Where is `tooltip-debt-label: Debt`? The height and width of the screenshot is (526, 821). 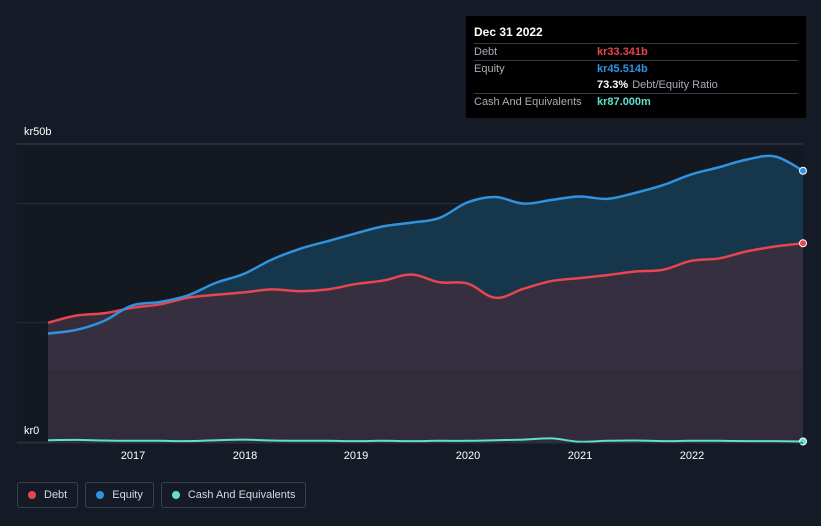
tooltip-debt-label: Debt is located at coordinates (486, 52).